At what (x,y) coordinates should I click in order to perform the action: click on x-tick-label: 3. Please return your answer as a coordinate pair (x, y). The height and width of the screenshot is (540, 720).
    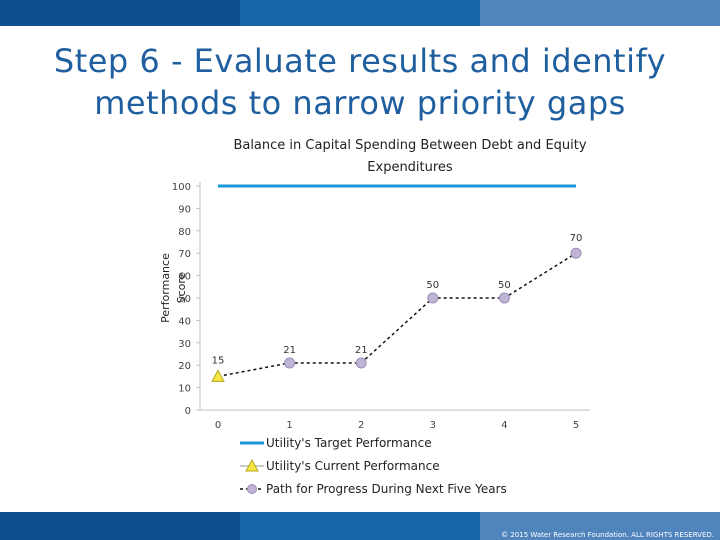
    Looking at the image, I should click on (433, 425).